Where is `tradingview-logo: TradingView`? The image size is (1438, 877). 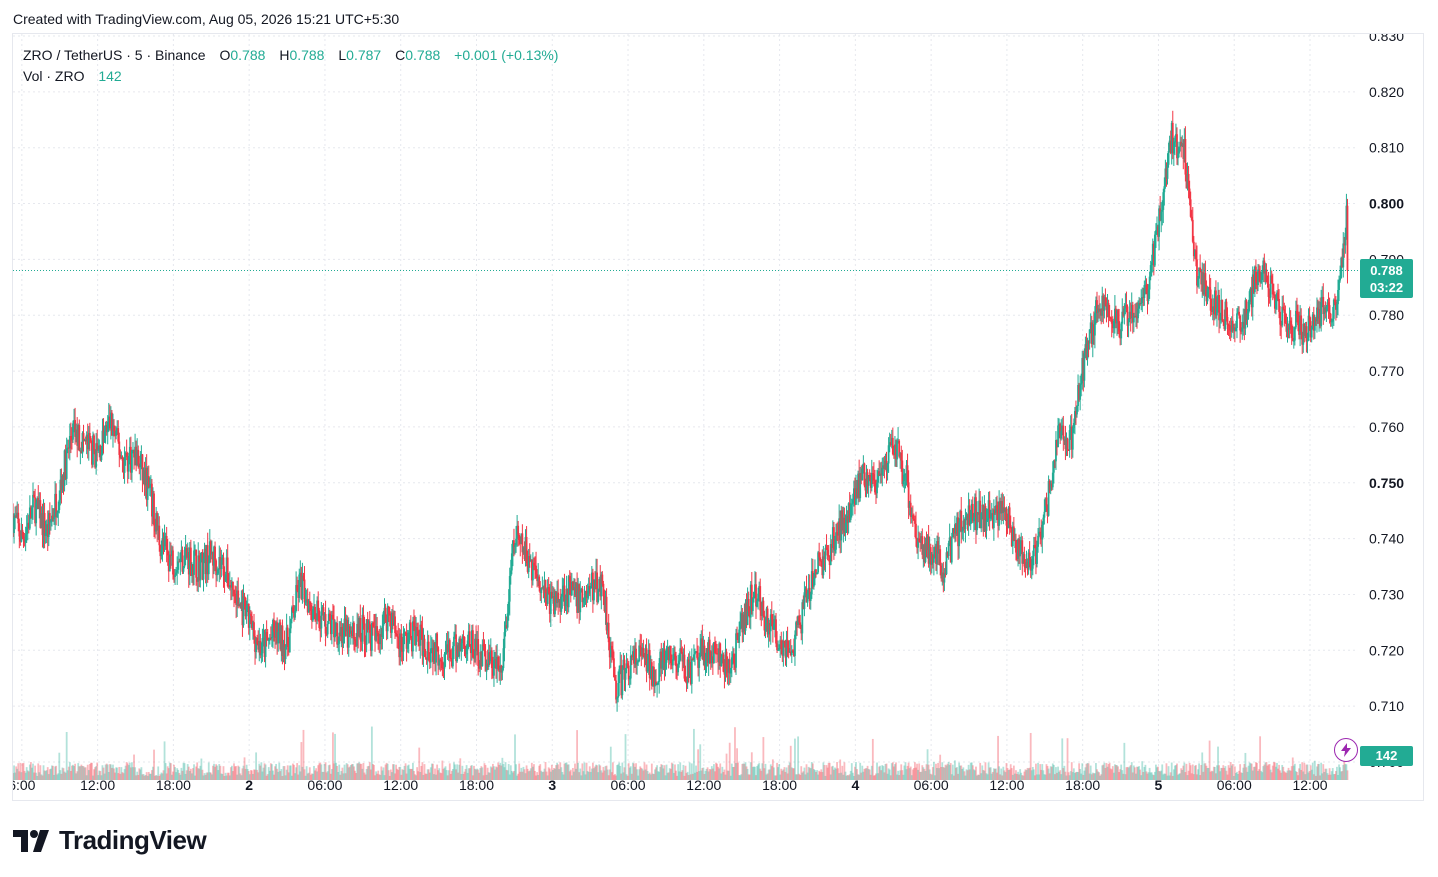
tradingview-logo: TradingView is located at coordinates (110, 840).